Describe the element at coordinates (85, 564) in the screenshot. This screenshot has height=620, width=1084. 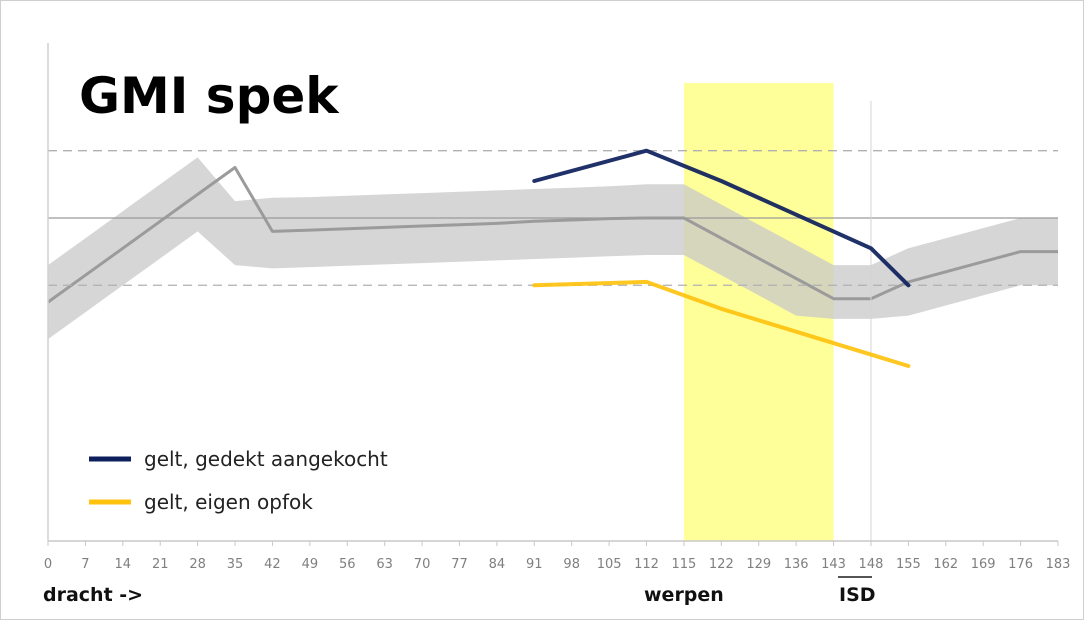
I see `x-tick-label: 7` at that location.